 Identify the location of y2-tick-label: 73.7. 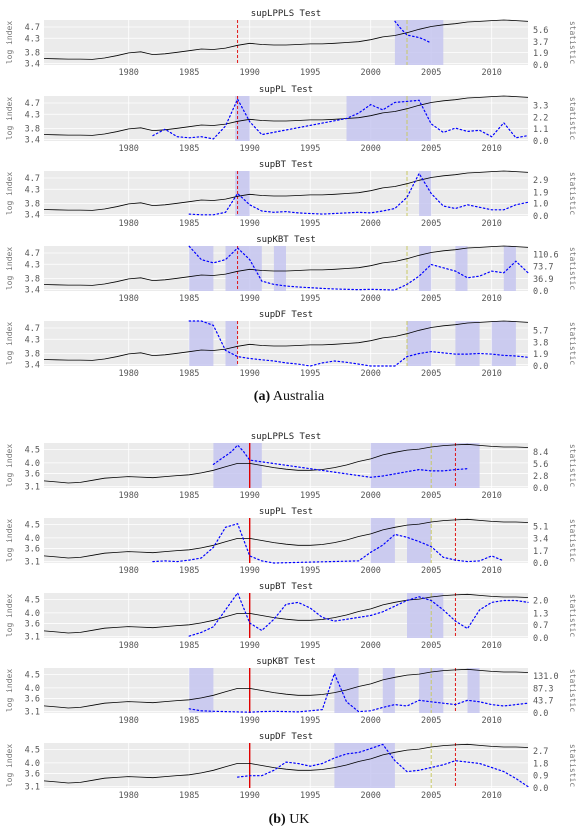
(543, 268).